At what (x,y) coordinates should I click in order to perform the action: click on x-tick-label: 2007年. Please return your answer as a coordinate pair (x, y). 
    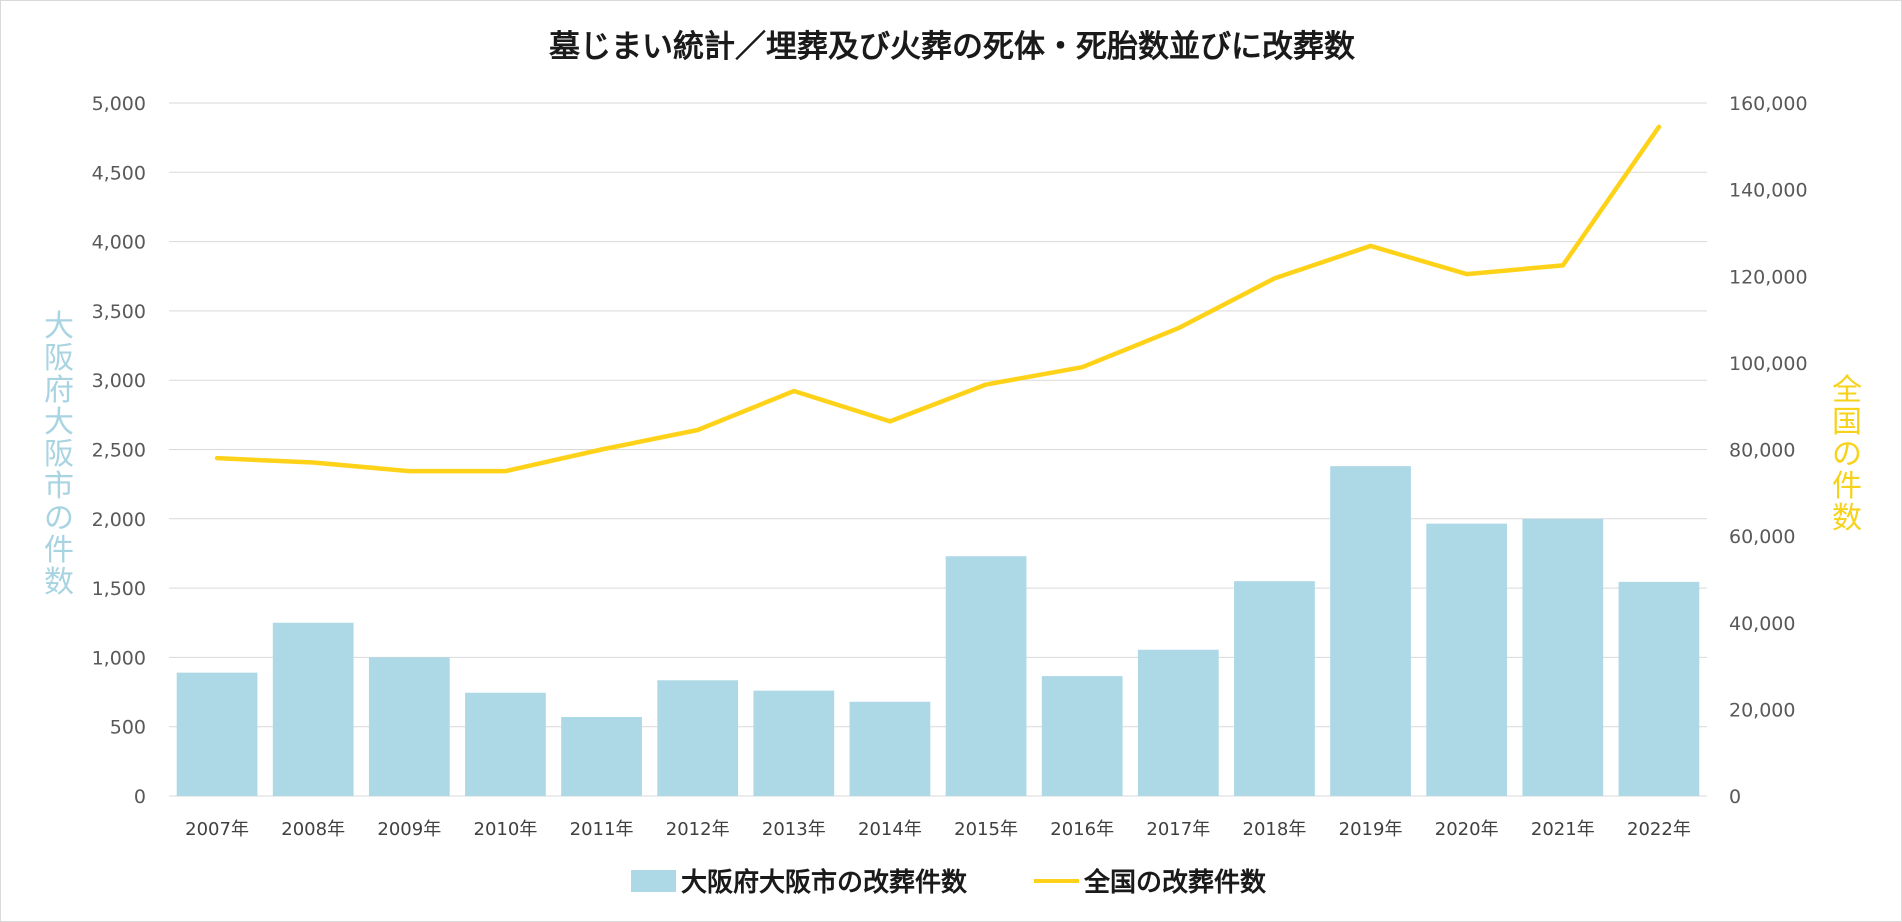
    Looking at the image, I should click on (217, 829).